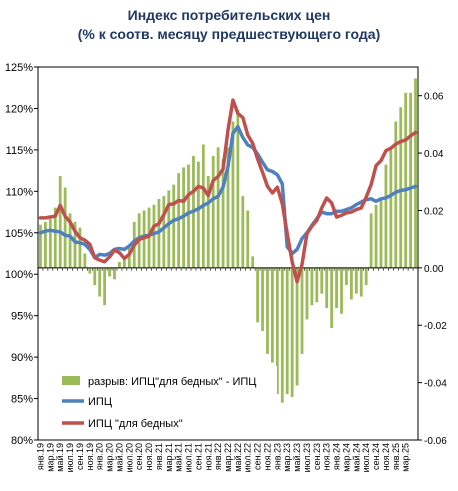 The image size is (458, 491). Describe the element at coordinates (277, 456) in the screenshot. I see `x-axis-tick-label: янв.23` at that location.